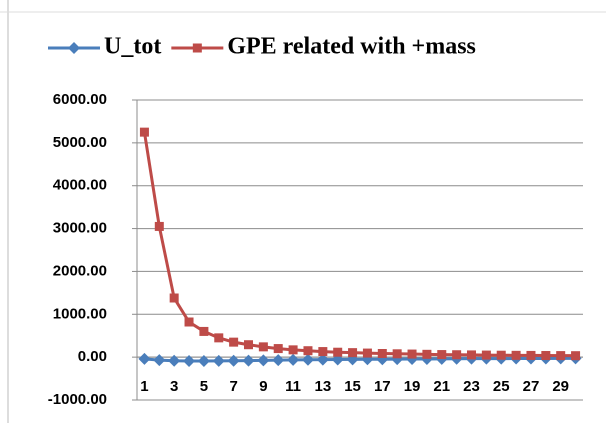 This screenshot has height=423, width=606. Describe the element at coordinates (531, 386) in the screenshot. I see `x-tick-label: 27` at that location.